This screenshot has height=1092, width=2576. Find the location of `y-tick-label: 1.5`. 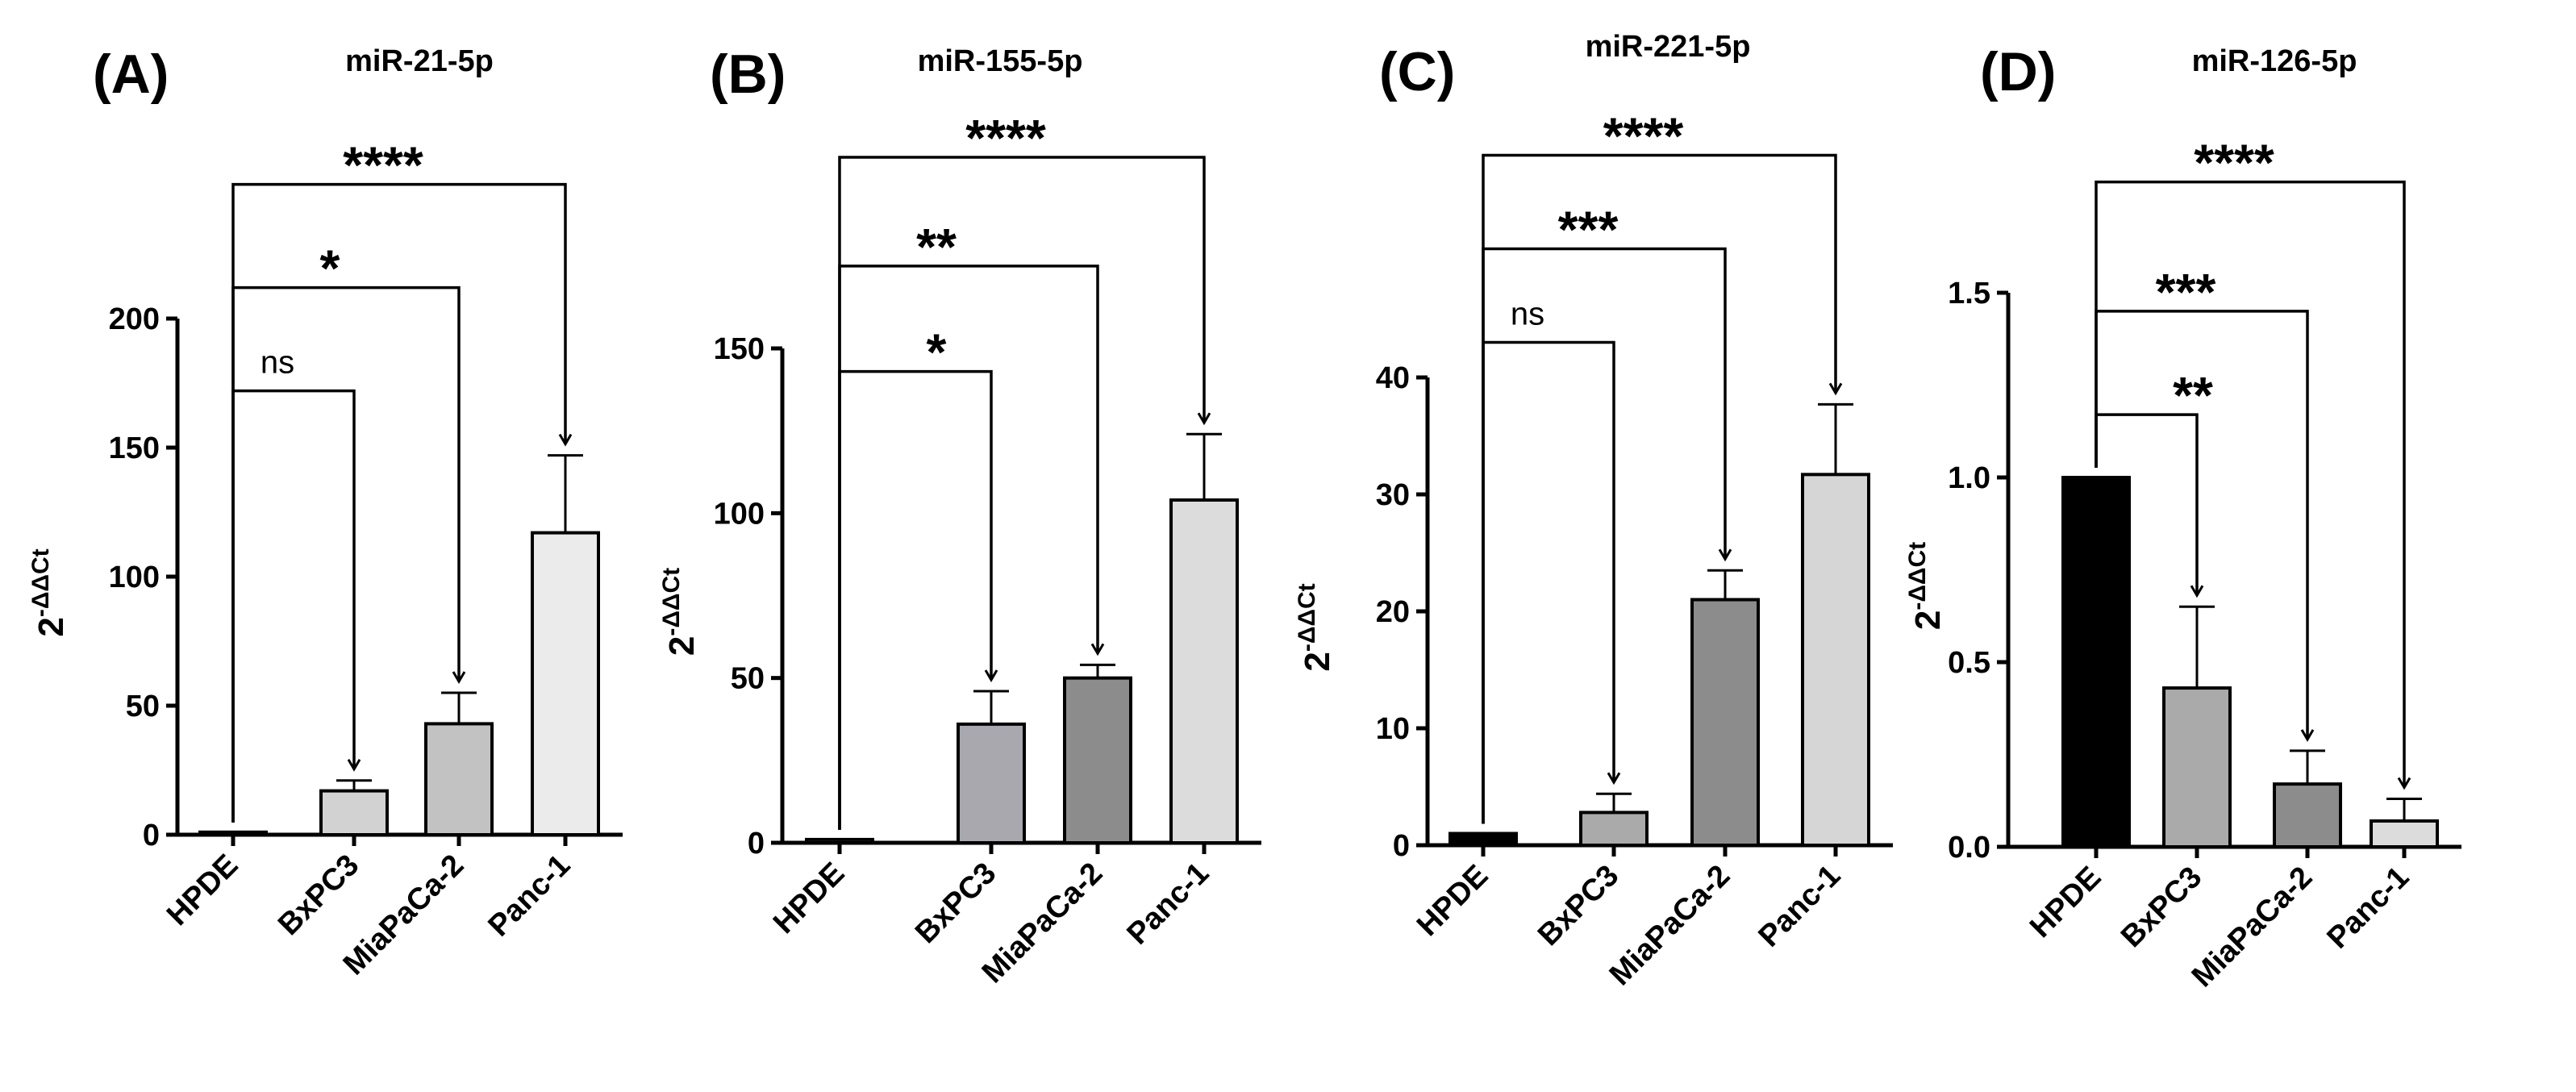

y-tick-label: 1.5 is located at coordinates (1969, 294).